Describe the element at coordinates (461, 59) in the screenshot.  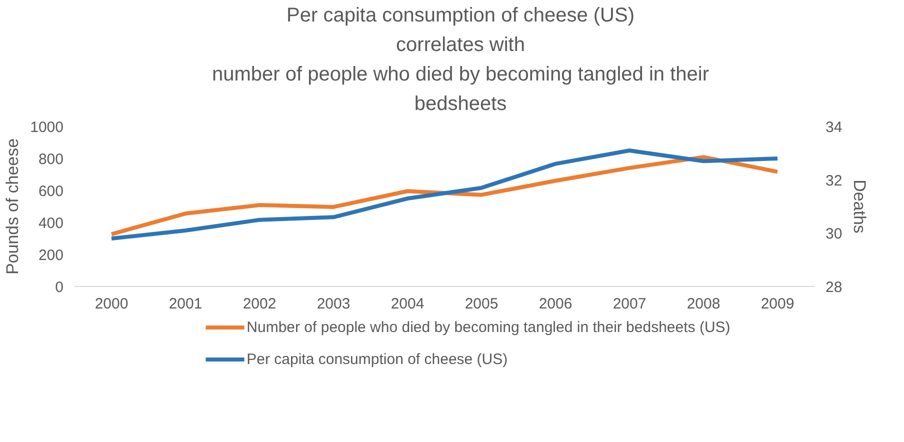
I see `chart-title: Per capita consumption of cheese (US) correlates with number of people who died by becoming tangled in their bedsheets` at that location.